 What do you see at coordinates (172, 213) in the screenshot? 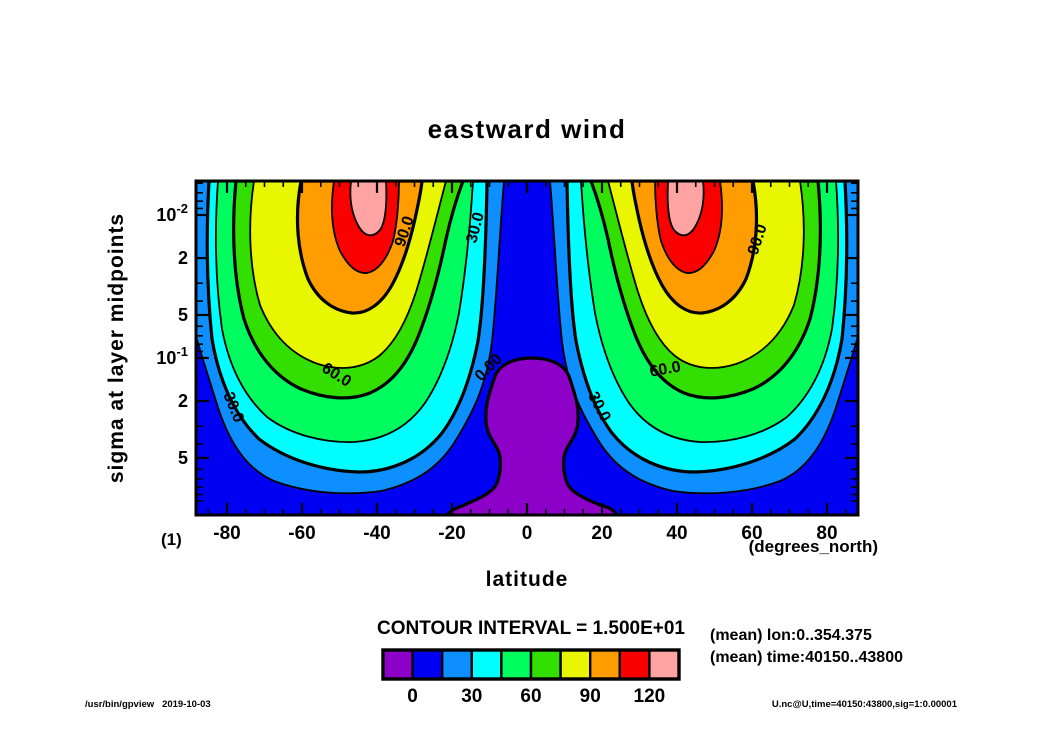
I see `y-tick-label: 10⁻²` at bounding box center [172, 213].